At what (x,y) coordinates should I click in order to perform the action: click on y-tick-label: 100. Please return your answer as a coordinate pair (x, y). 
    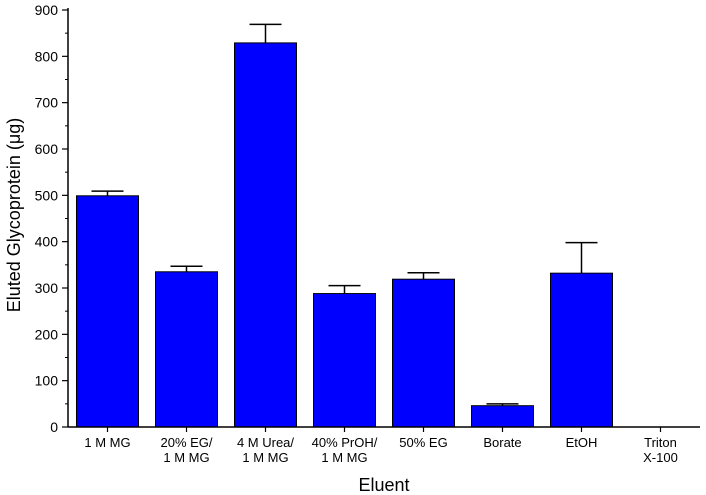
    Looking at the image, I should click on (47, 381).